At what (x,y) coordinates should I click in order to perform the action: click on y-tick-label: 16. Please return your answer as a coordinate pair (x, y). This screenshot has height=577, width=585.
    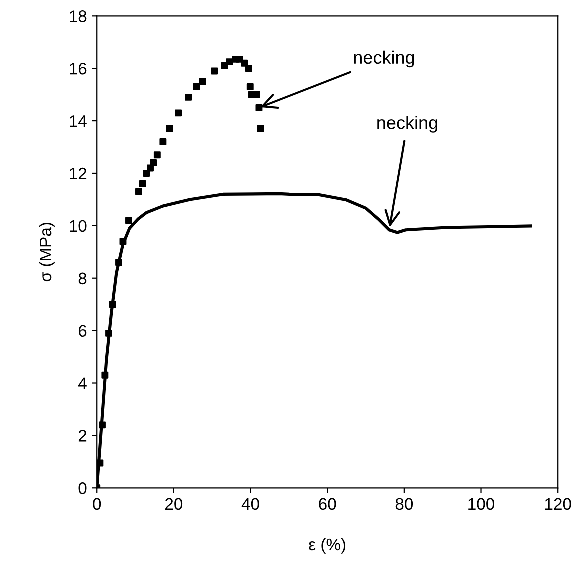
    Looking at the image, I should click on (78, 69).